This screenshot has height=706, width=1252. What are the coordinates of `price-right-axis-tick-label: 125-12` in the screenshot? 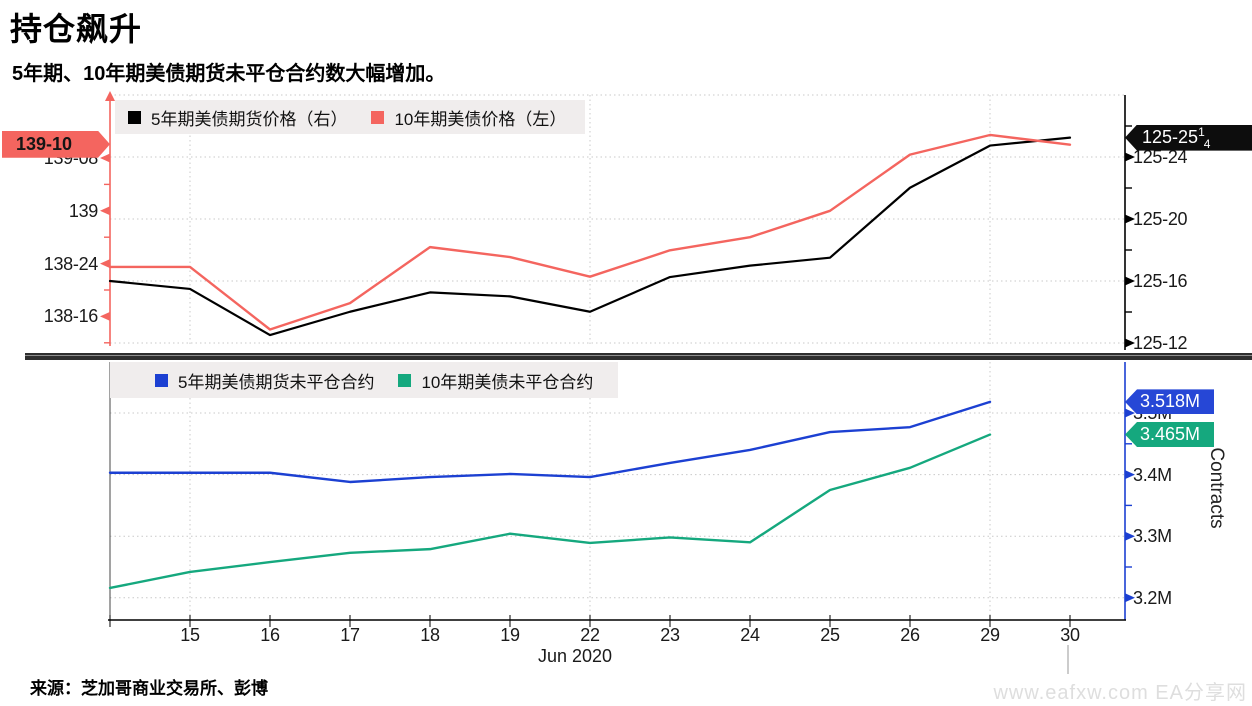 It's located at (1160, 343).